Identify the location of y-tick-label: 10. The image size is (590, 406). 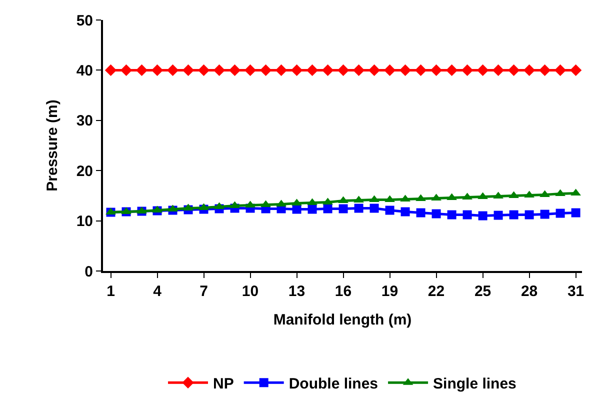
(84, 221).